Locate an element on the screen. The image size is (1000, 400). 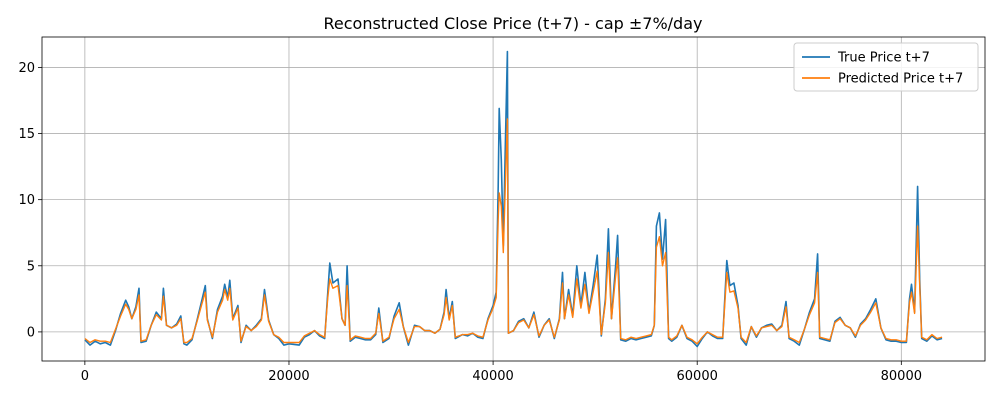
legend: True Price t+7 Predicted Price t+7 is located at coordinates (886, 67).